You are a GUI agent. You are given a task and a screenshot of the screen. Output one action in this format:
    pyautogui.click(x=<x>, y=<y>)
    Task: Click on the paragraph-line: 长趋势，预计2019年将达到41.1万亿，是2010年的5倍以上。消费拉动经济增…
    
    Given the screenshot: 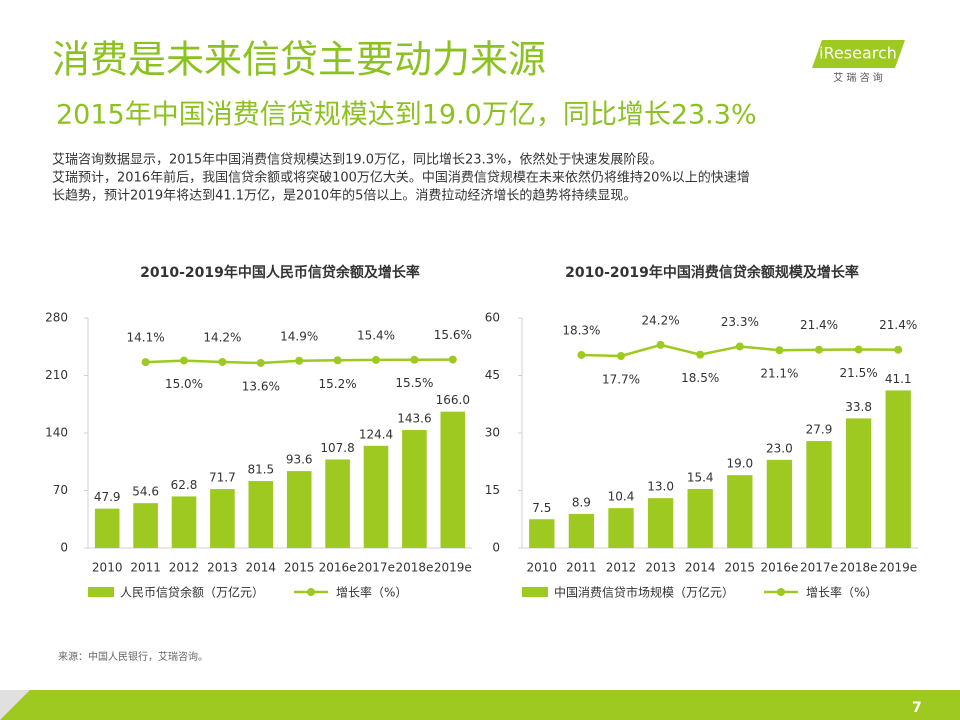 What is the action you would take?
    pyautogui.click(x=344, y=196)
    